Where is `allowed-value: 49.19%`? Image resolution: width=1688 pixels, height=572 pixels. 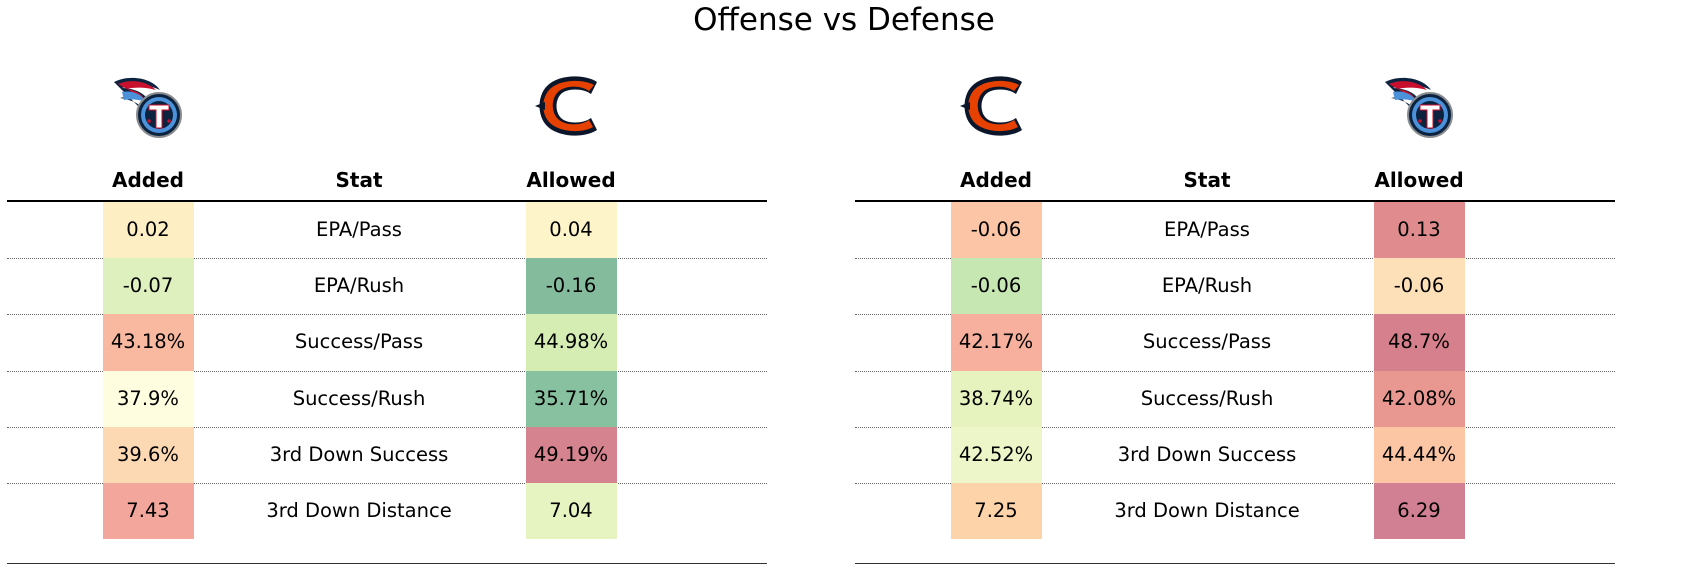 allowed-value: 49.19% is located at coordinates (571, 454).